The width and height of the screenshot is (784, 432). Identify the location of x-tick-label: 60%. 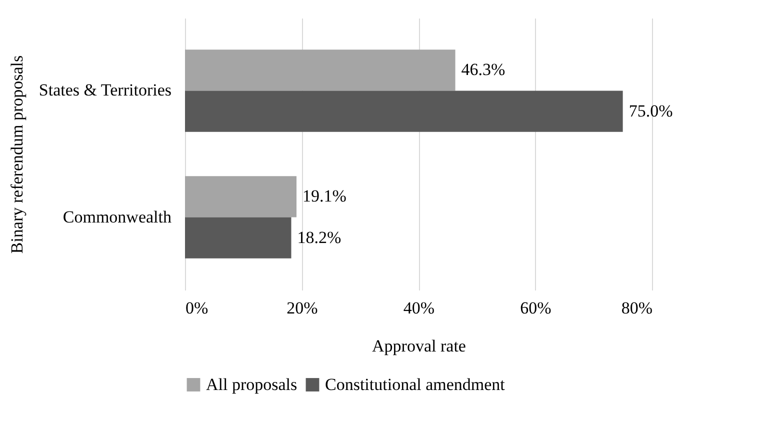
(536, 308).